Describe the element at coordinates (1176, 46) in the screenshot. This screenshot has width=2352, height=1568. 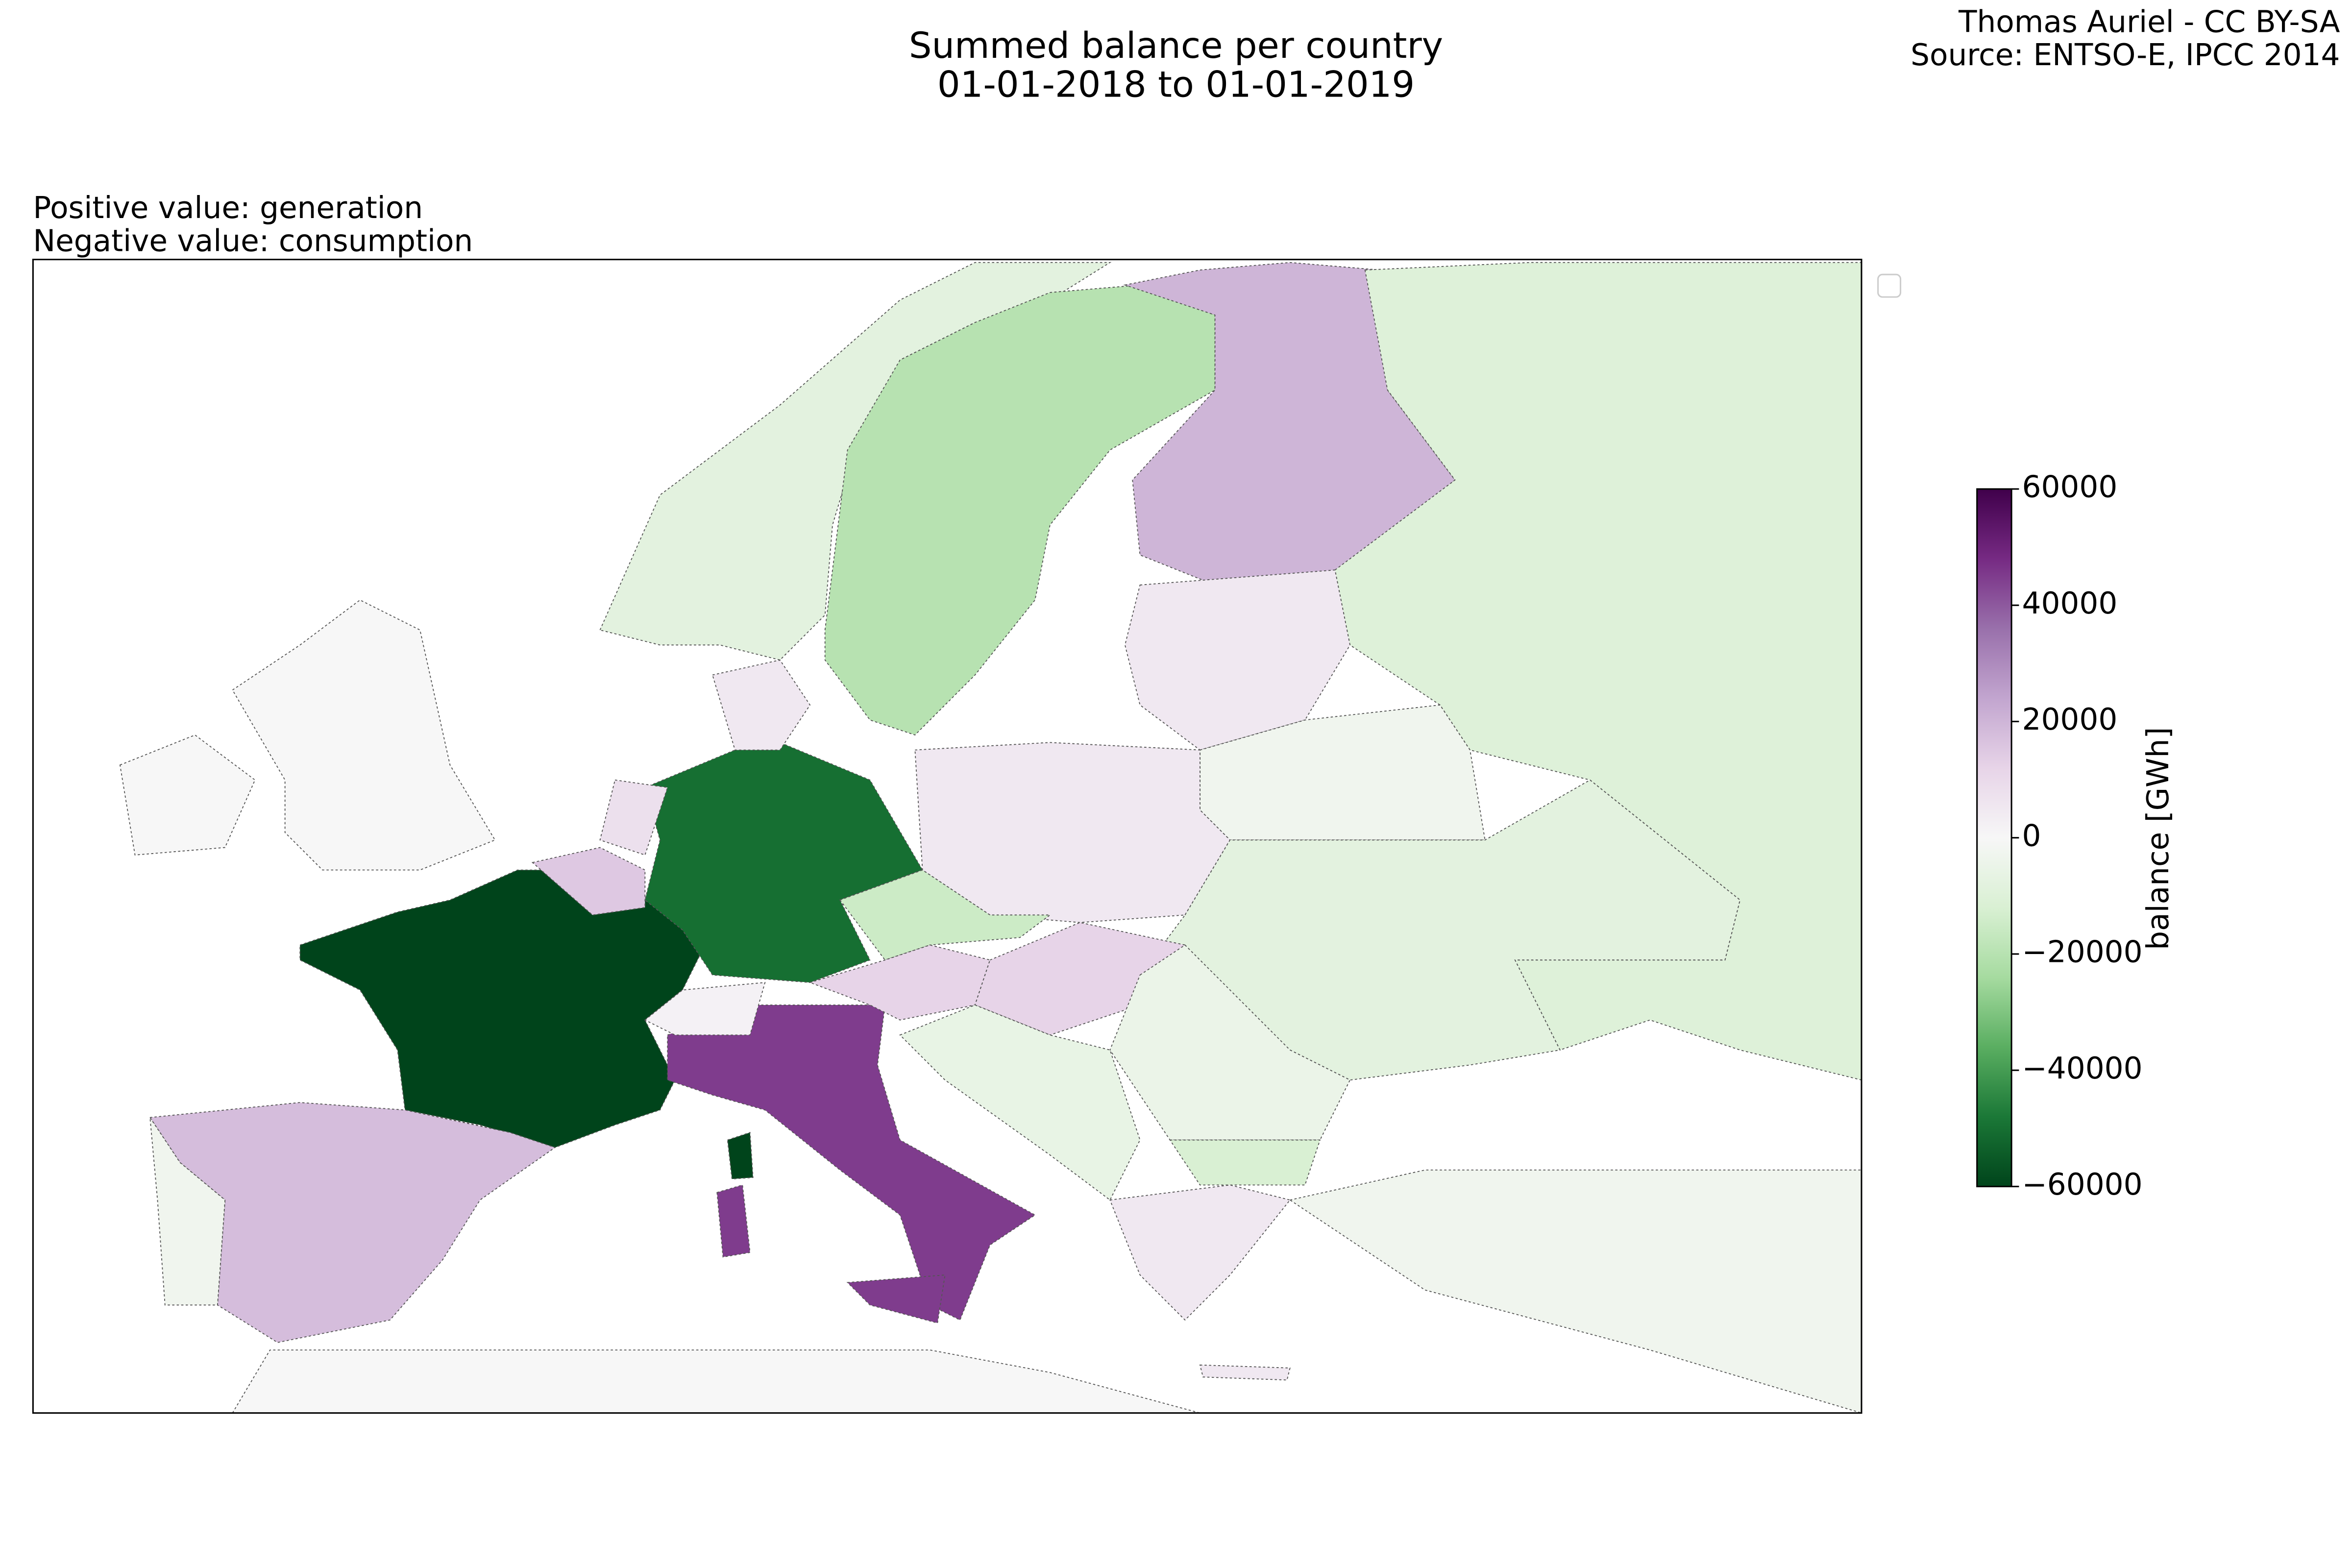
I see `title: Summed balance per country` at that location.